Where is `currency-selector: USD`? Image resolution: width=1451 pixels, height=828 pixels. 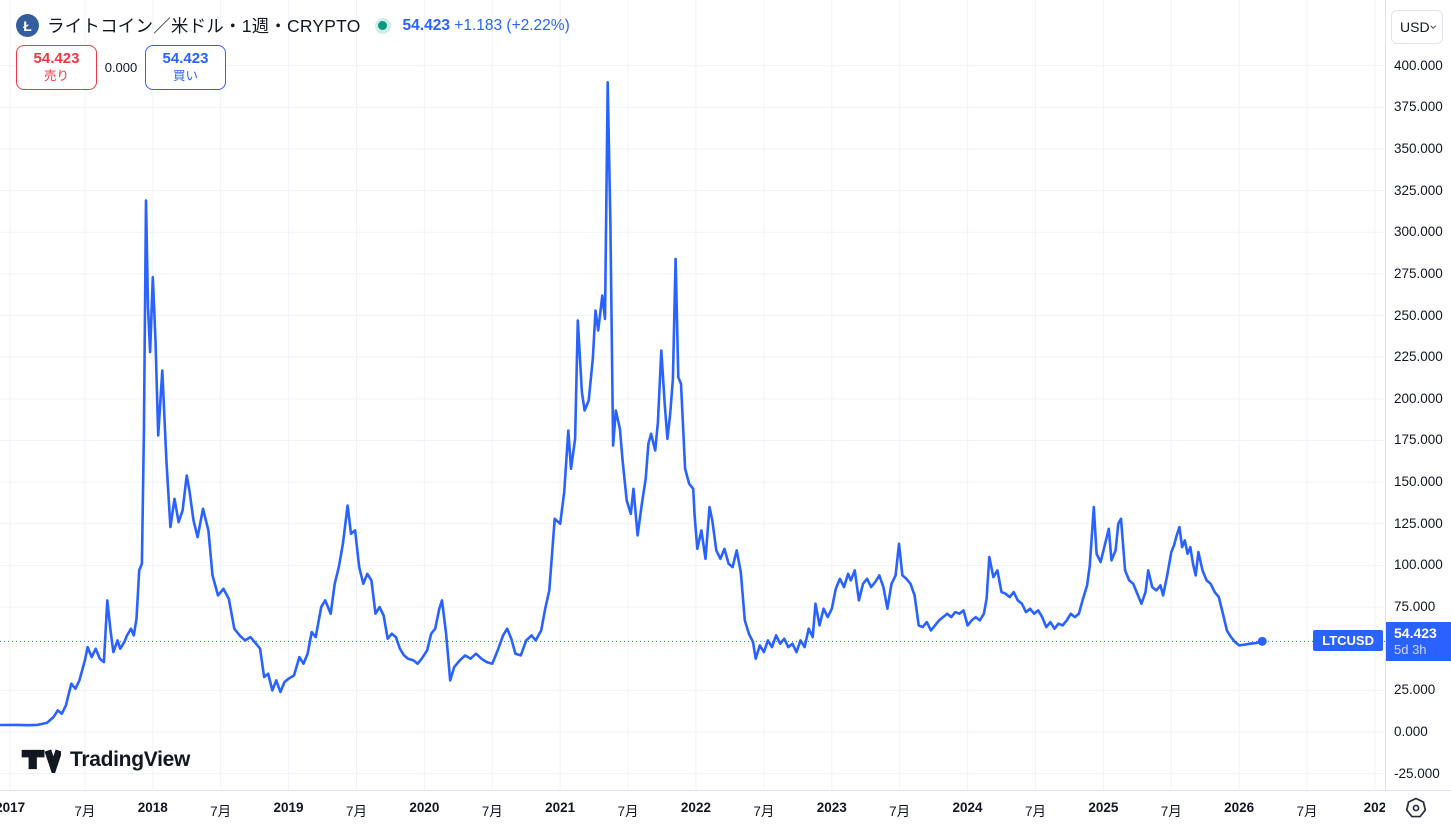 currency-selector: USD is located at coordinates (1417, 27).